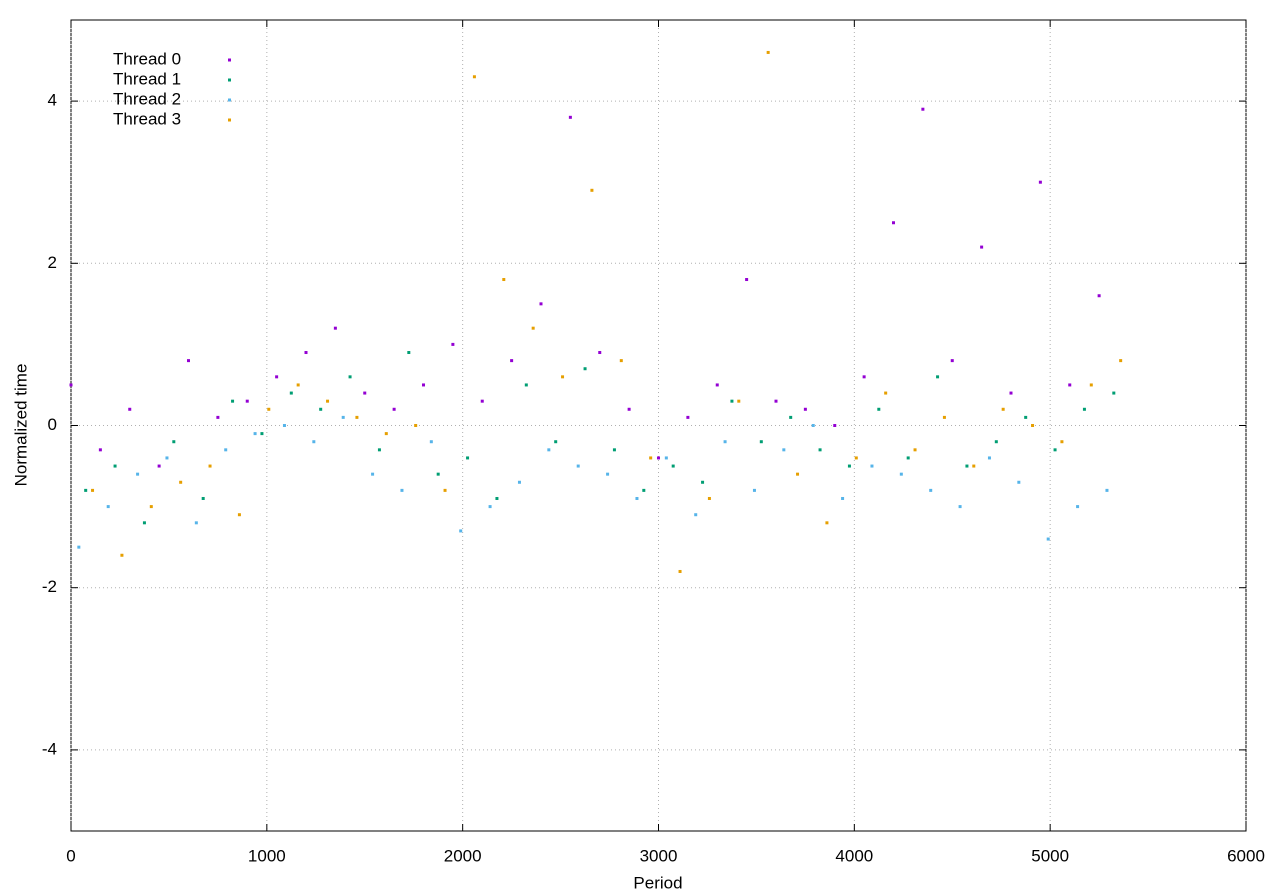  Describe the element at coordinates (147, 98) in the screenshot. I see `legend-label: Thread 2` at that location.